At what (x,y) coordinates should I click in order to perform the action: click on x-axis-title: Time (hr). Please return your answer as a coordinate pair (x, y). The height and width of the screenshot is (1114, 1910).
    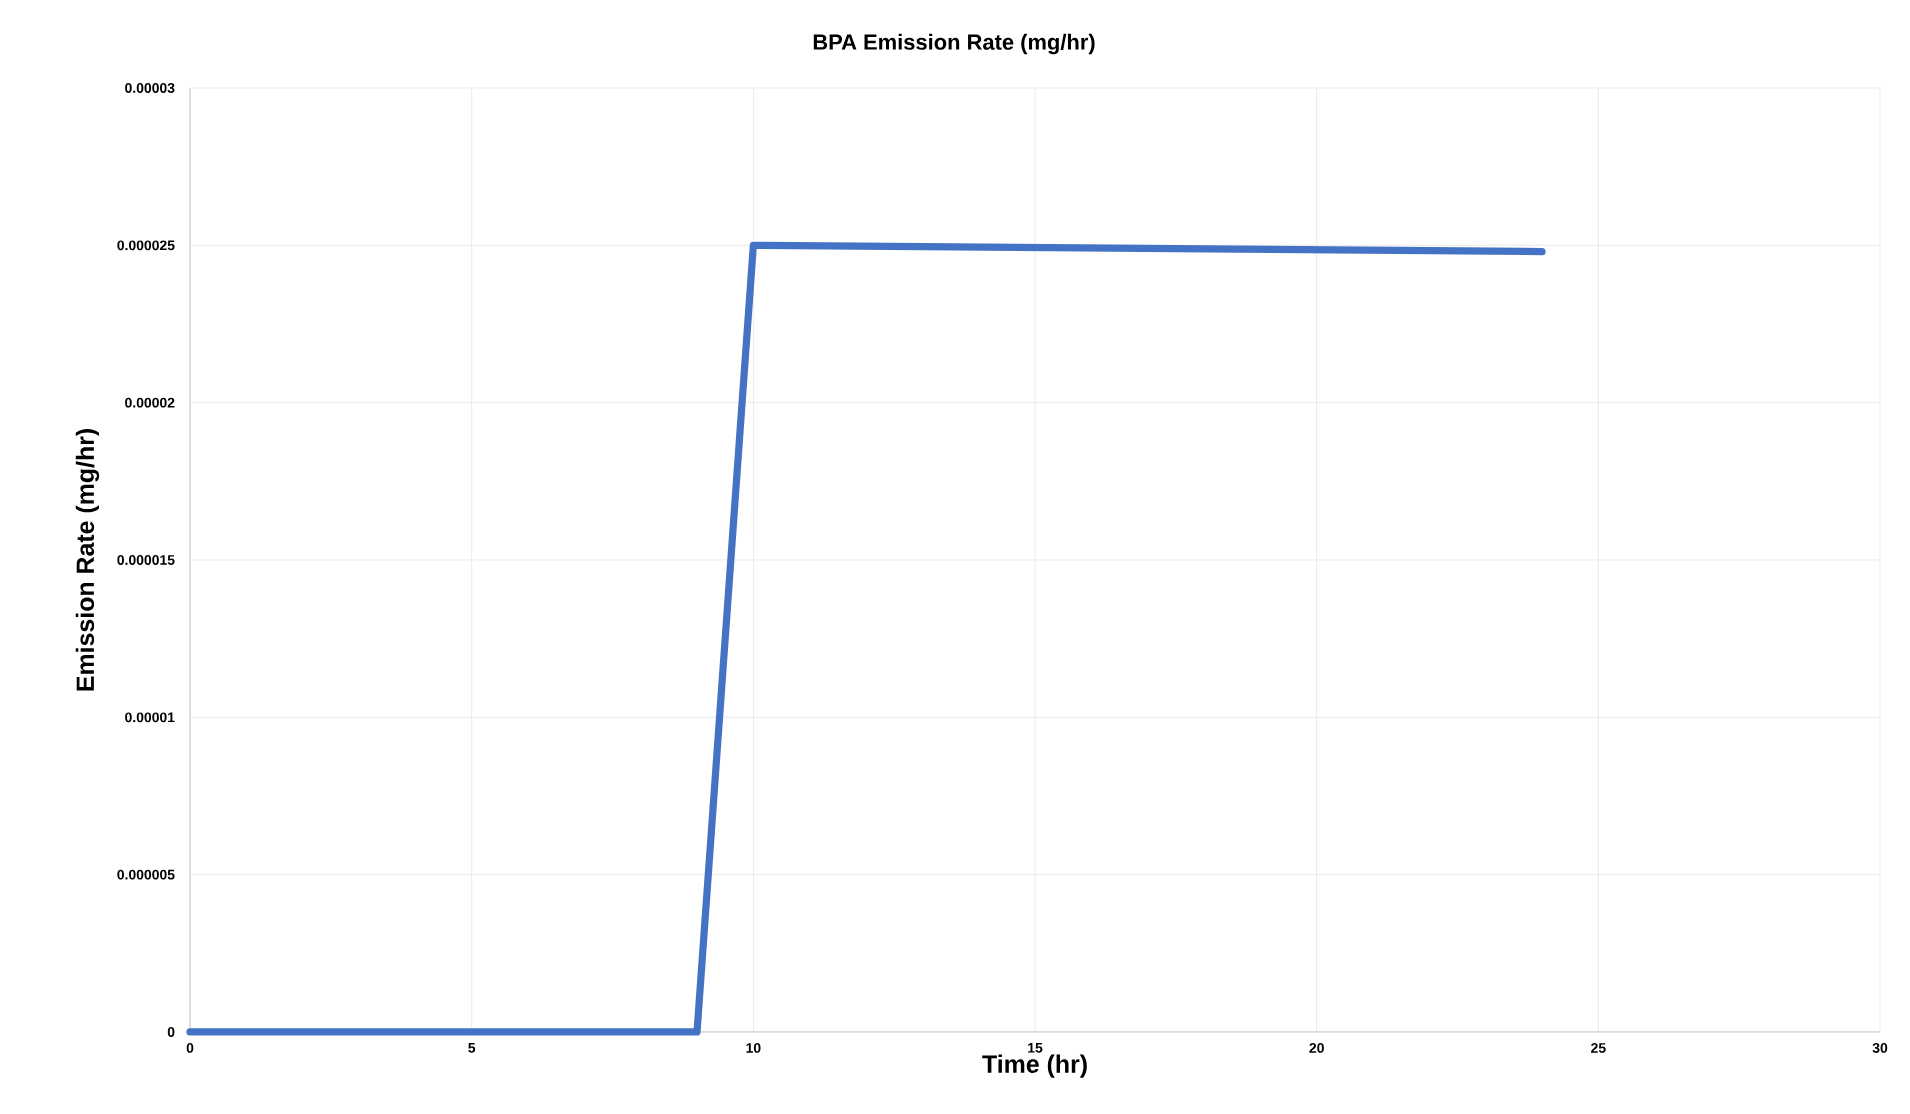
    Looking at the image, I should click on (1034, 1066).